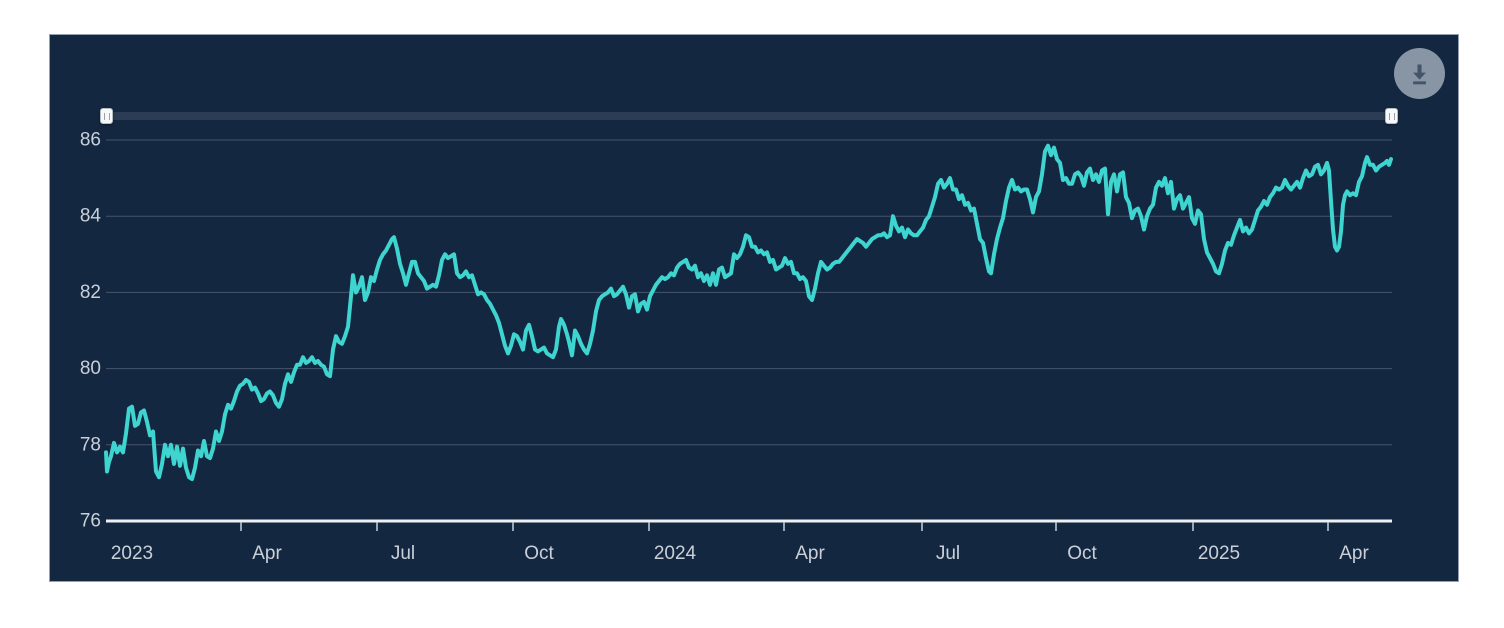 The image size is (1504, 628). Describe the element at coordinates (90, 292) in the screenshot. I see `y-axis-label: 82` at that location.